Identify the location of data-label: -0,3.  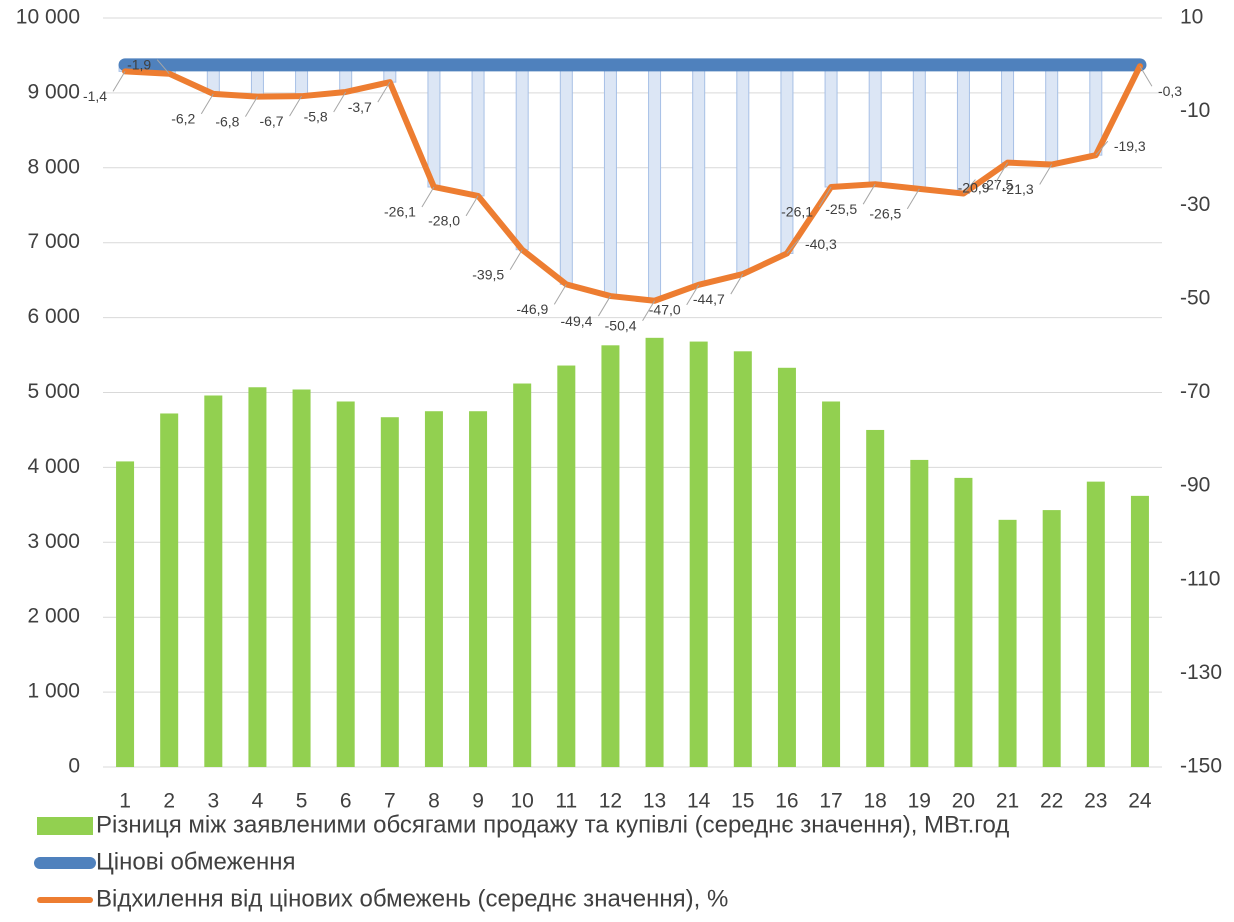
(1170, 91).